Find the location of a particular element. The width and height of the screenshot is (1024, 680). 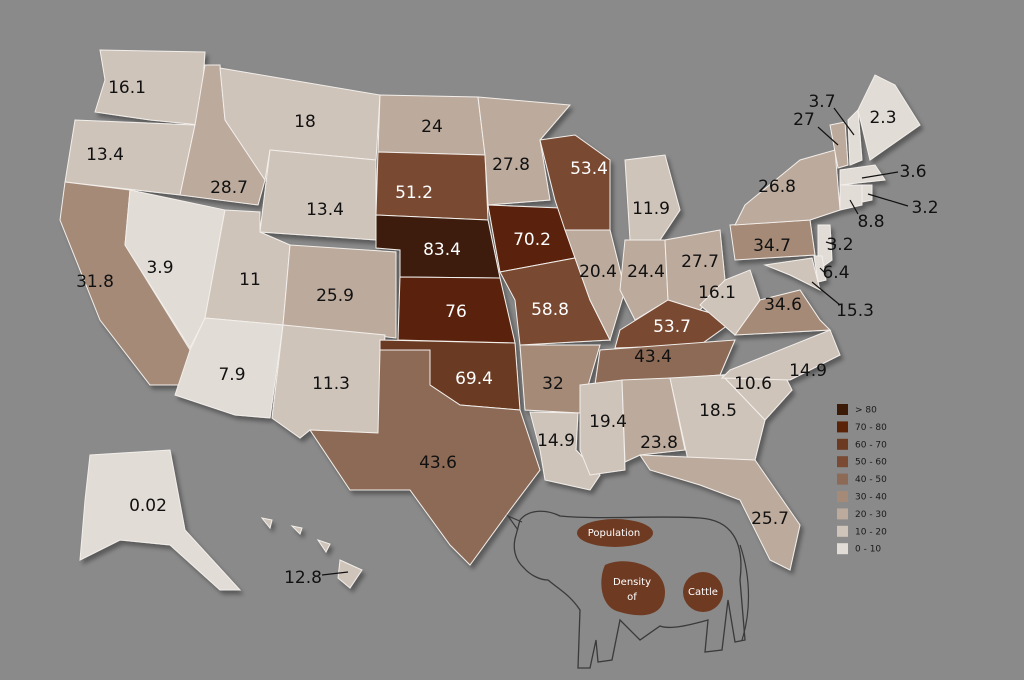

cow-tail is located at coordinates (744, 592).